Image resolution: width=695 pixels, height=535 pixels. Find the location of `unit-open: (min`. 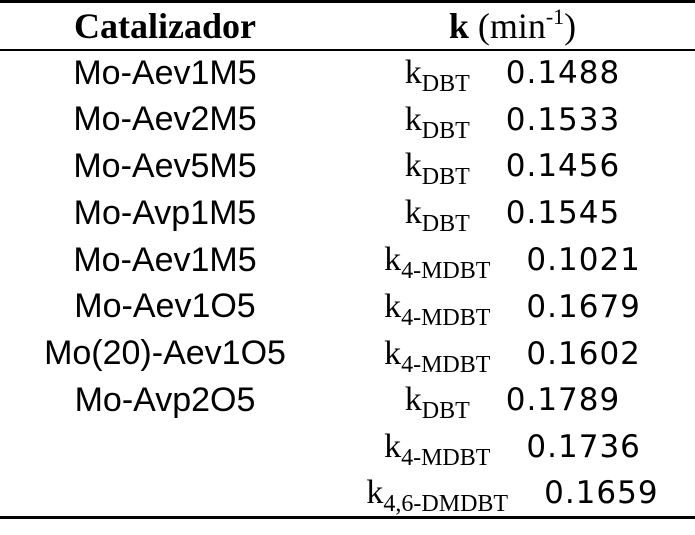

unit-open: (min is located at coordinates (511, 25).